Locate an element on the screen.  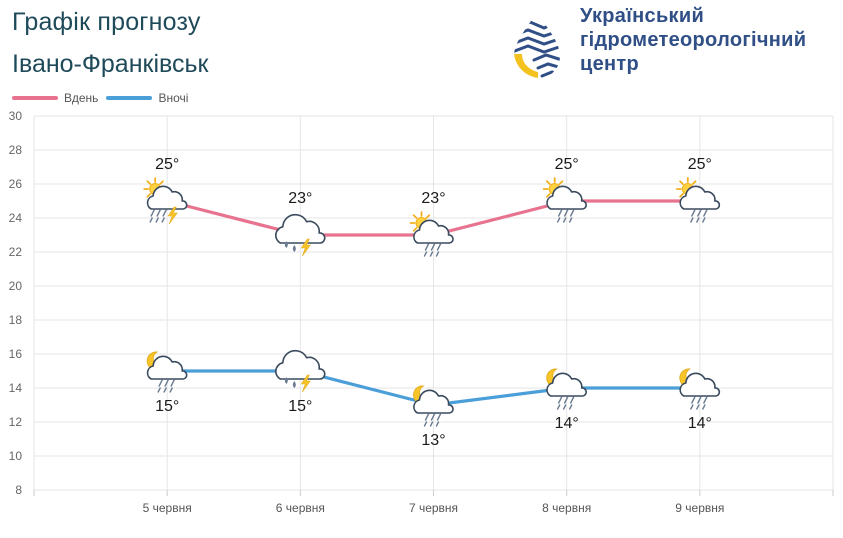
y-tick-label: 28 is located at coordinates (16, 150).